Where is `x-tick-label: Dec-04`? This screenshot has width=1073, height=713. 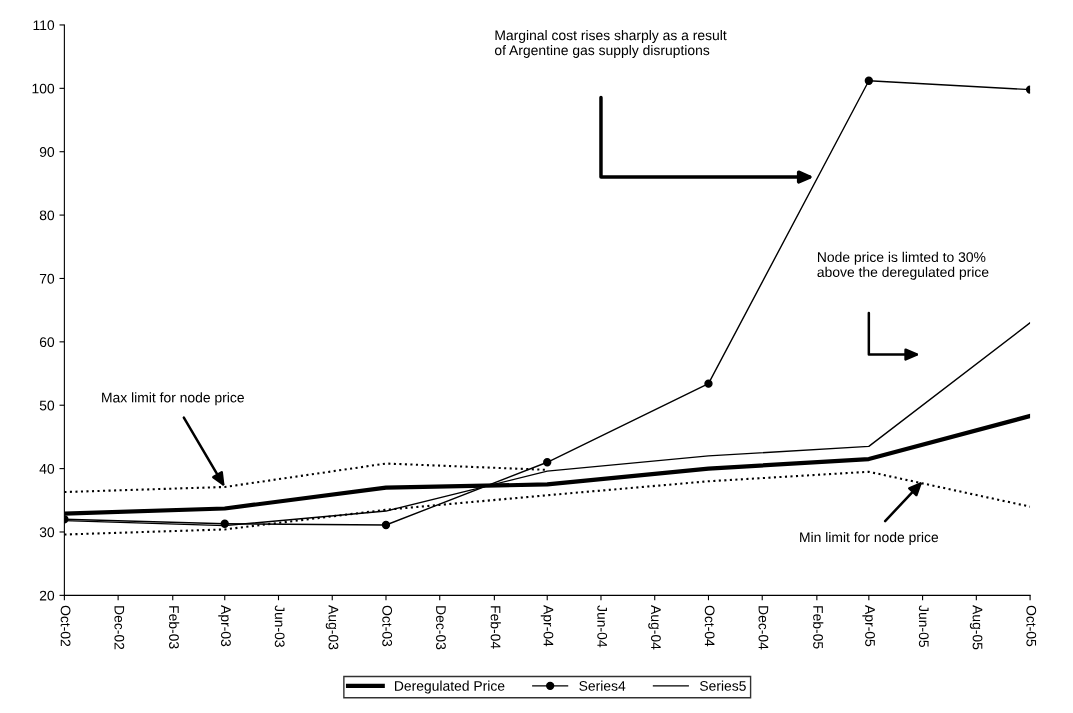
x-tick-label: Dec-04 is located at coordinates (763, 628).